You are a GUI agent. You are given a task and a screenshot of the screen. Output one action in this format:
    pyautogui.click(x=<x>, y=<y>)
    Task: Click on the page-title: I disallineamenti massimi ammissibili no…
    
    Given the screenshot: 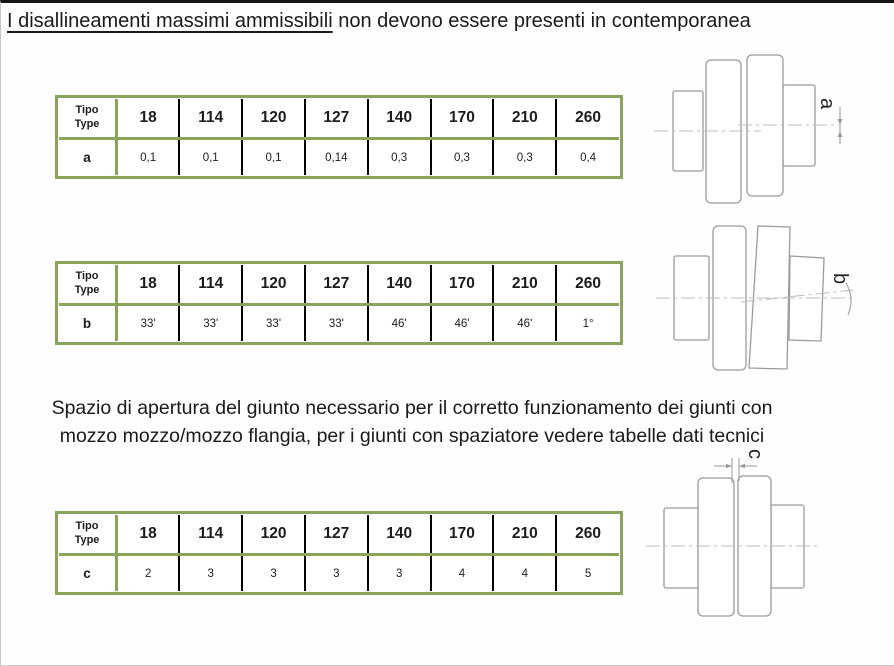 What is the action you would take?
    pyautogui.click(x=379, y=21)
    